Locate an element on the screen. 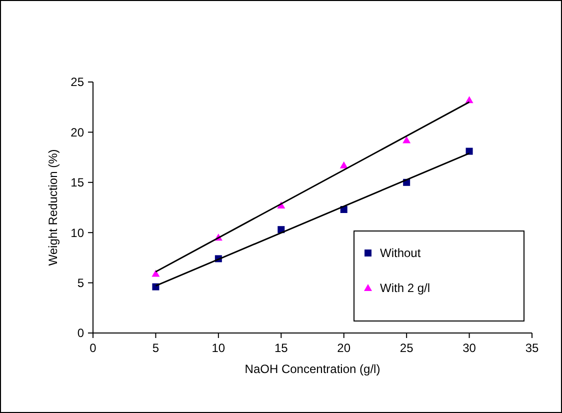 The height and width of the screenshot is (413, 562). y-tick-label: 25 is located at coordinates (77, 82).